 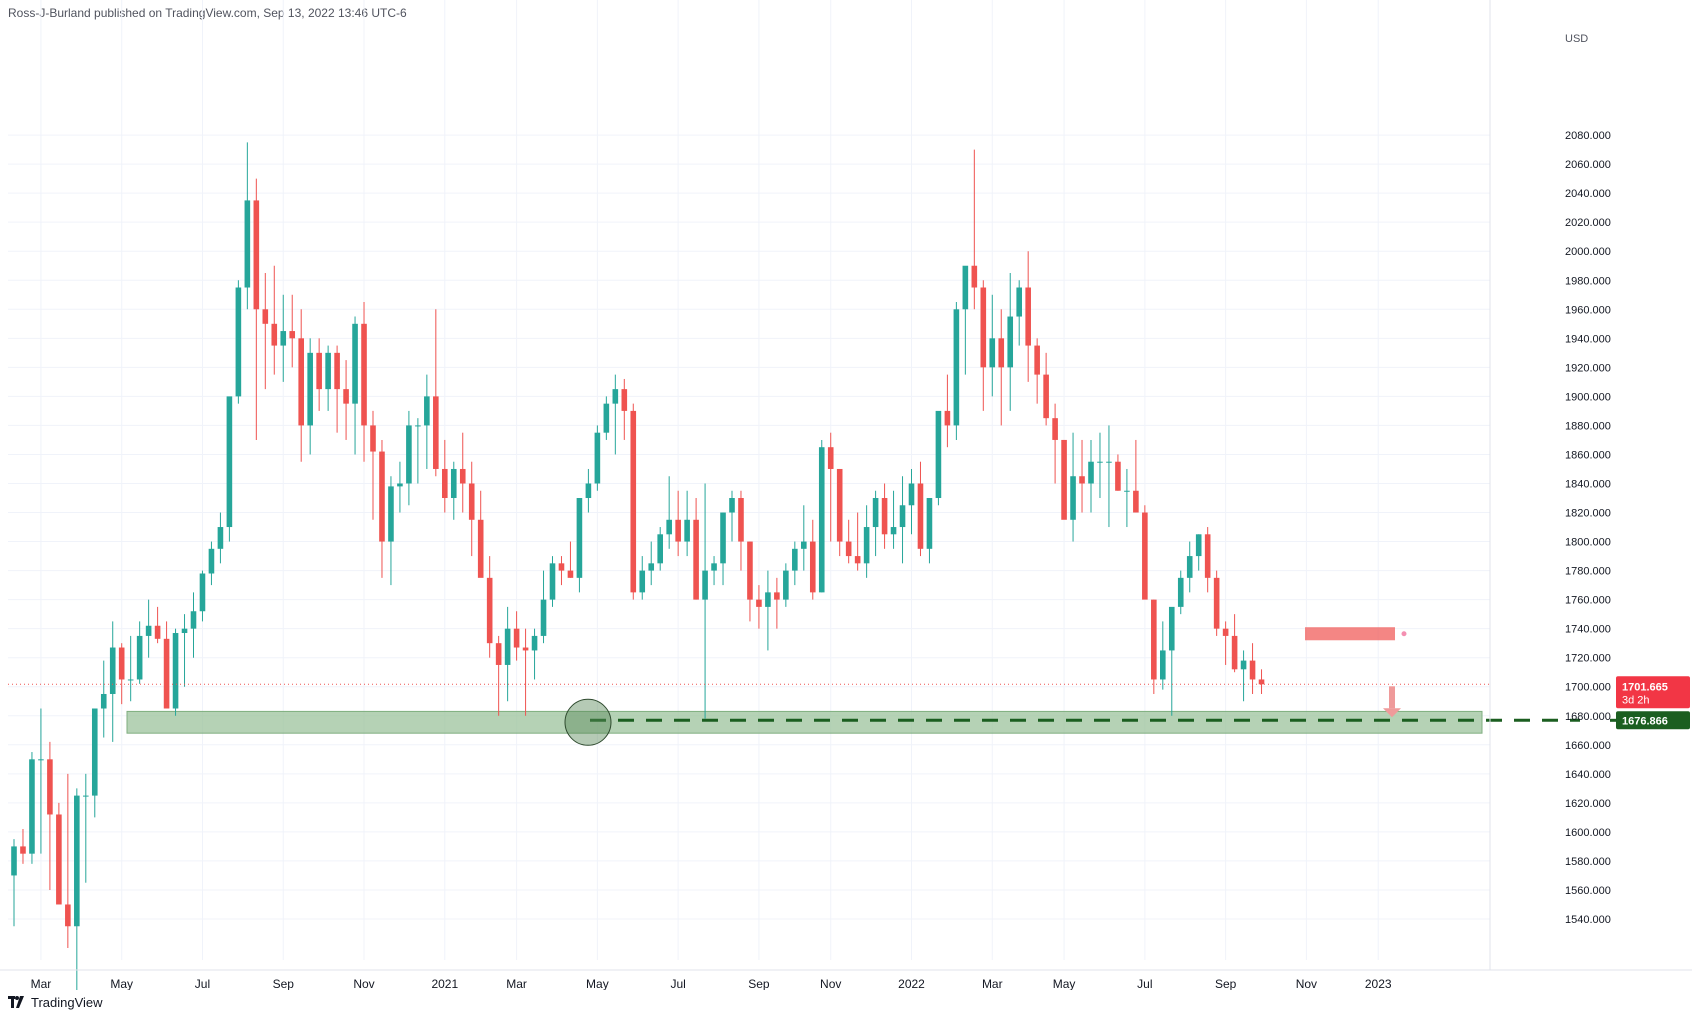 I want to click on last-price-value: 1701.665, so click(x=1645, y=687).